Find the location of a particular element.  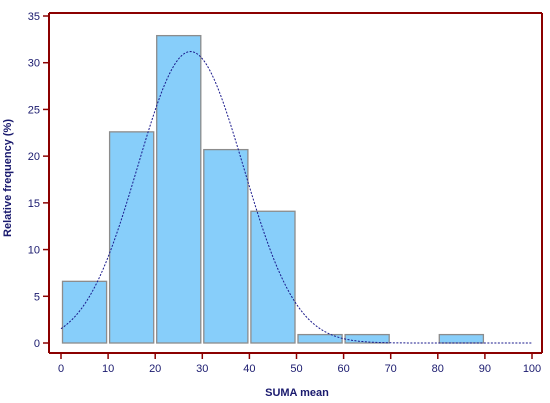

x-tick-label: 60 is located at coordinates (343, 369).